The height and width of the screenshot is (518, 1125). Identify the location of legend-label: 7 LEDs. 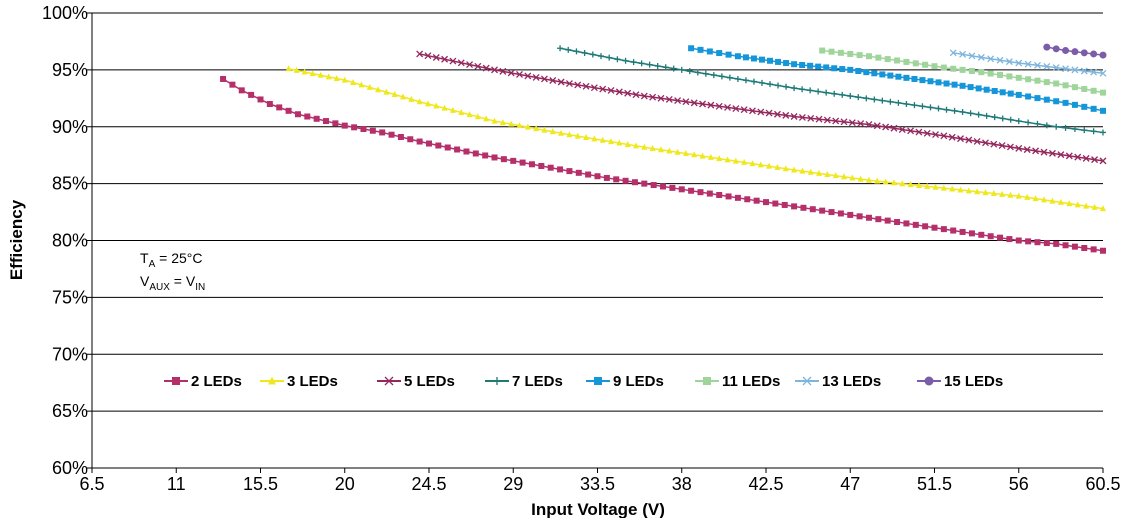
(537, 381).